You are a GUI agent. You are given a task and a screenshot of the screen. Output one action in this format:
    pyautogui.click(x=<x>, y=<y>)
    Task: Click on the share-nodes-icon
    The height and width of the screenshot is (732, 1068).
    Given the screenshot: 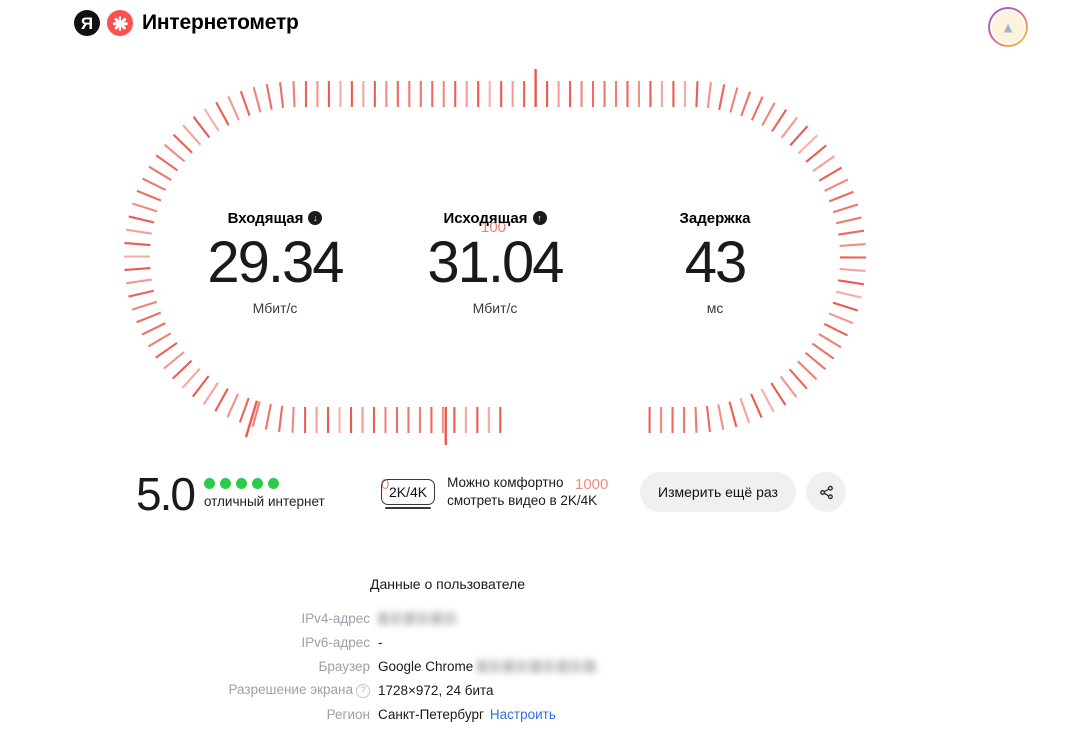 What is the action you would take?
    pyautogui.click(x=826, y=492)
    